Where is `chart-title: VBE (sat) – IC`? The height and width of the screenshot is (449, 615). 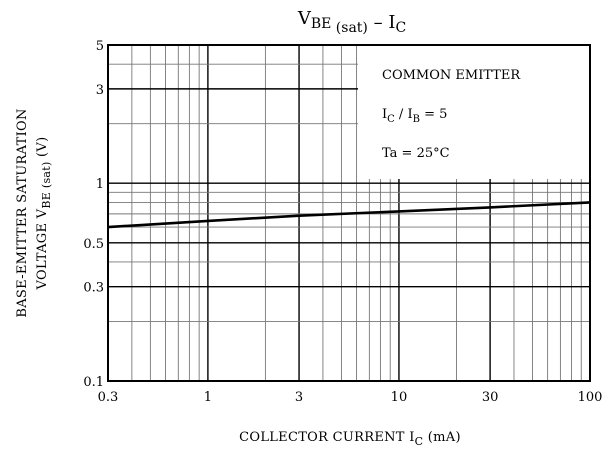 chart-title: VBE (sat) – IC is located at coordinates (351, 22).